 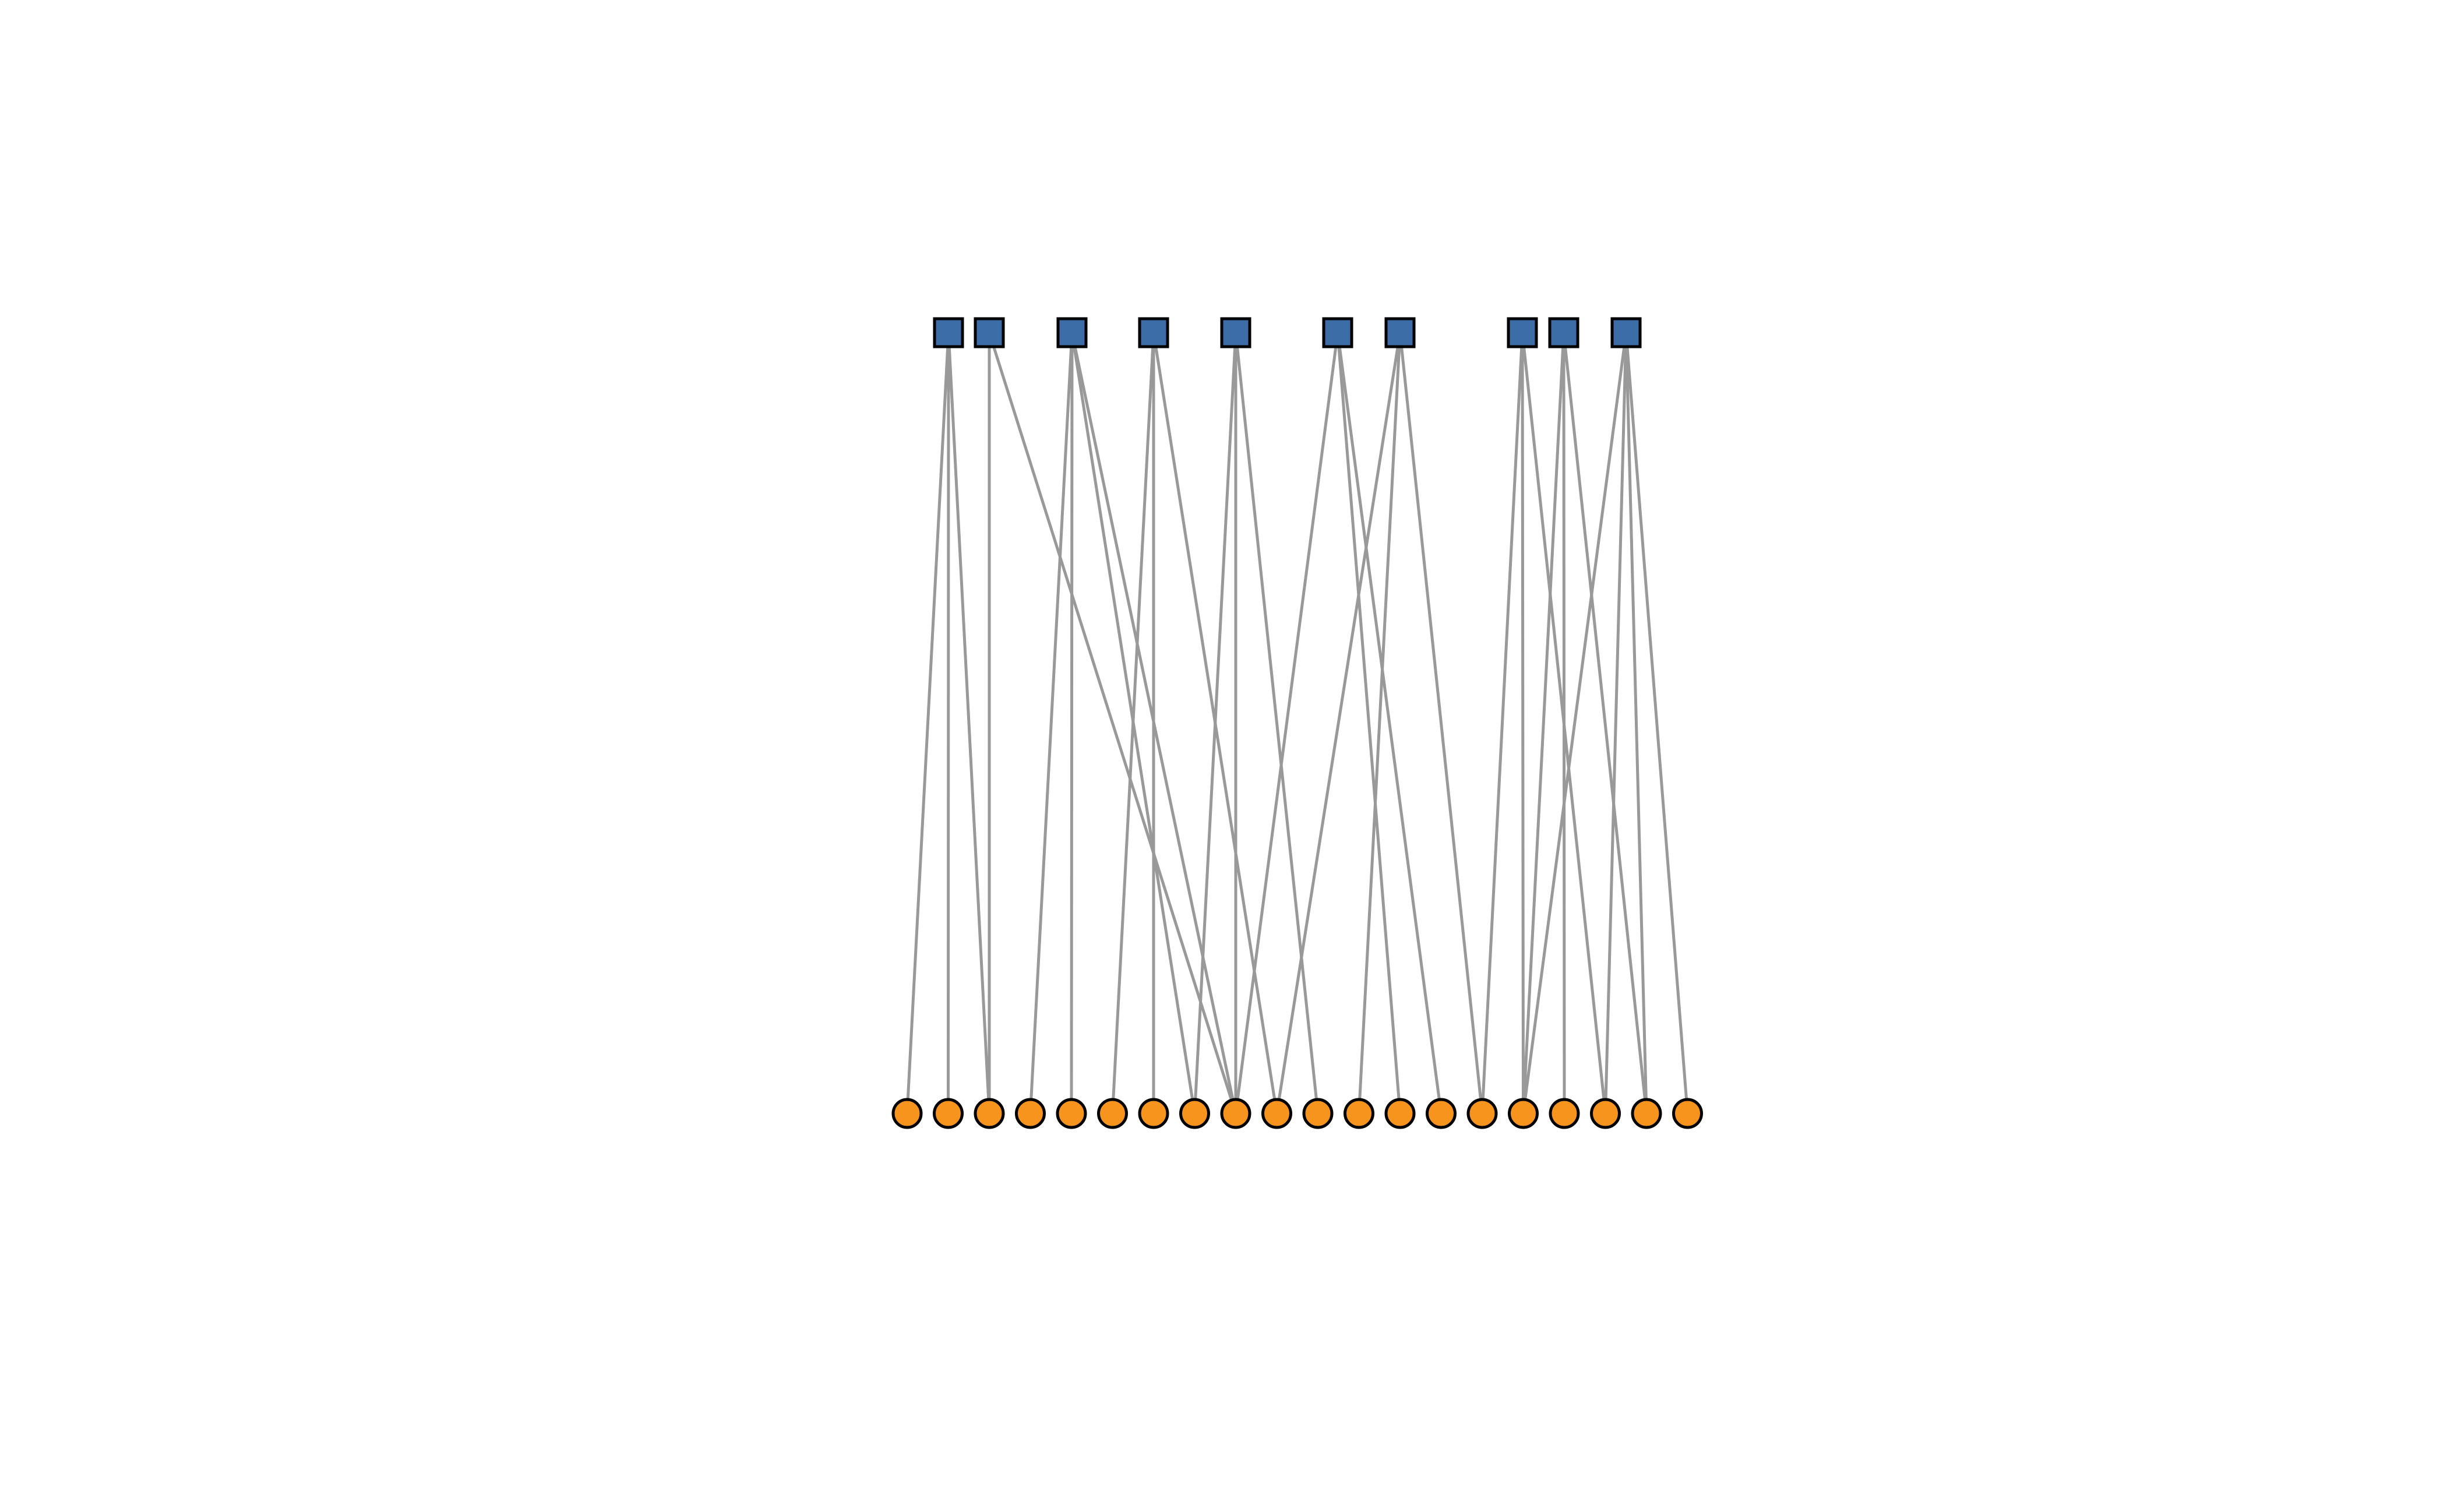 I want to click on bottom-node-b10, so click(x=1318, y=1113).